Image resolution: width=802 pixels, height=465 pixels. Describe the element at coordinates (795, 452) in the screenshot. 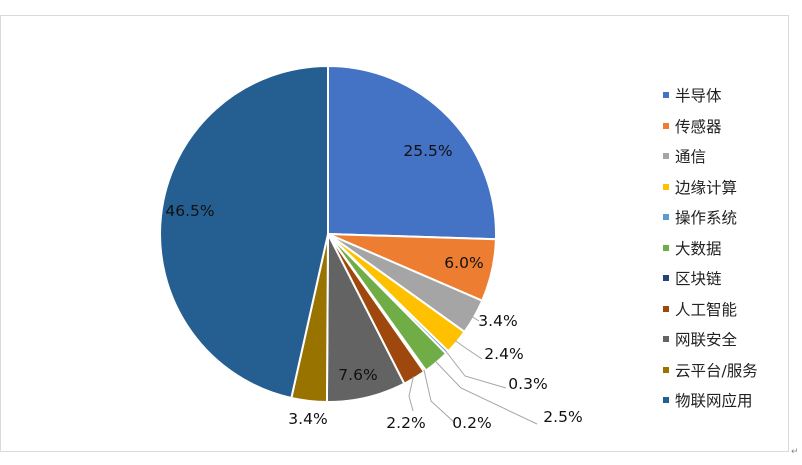

I see `paragraph-return-mark: ↵` at that location.